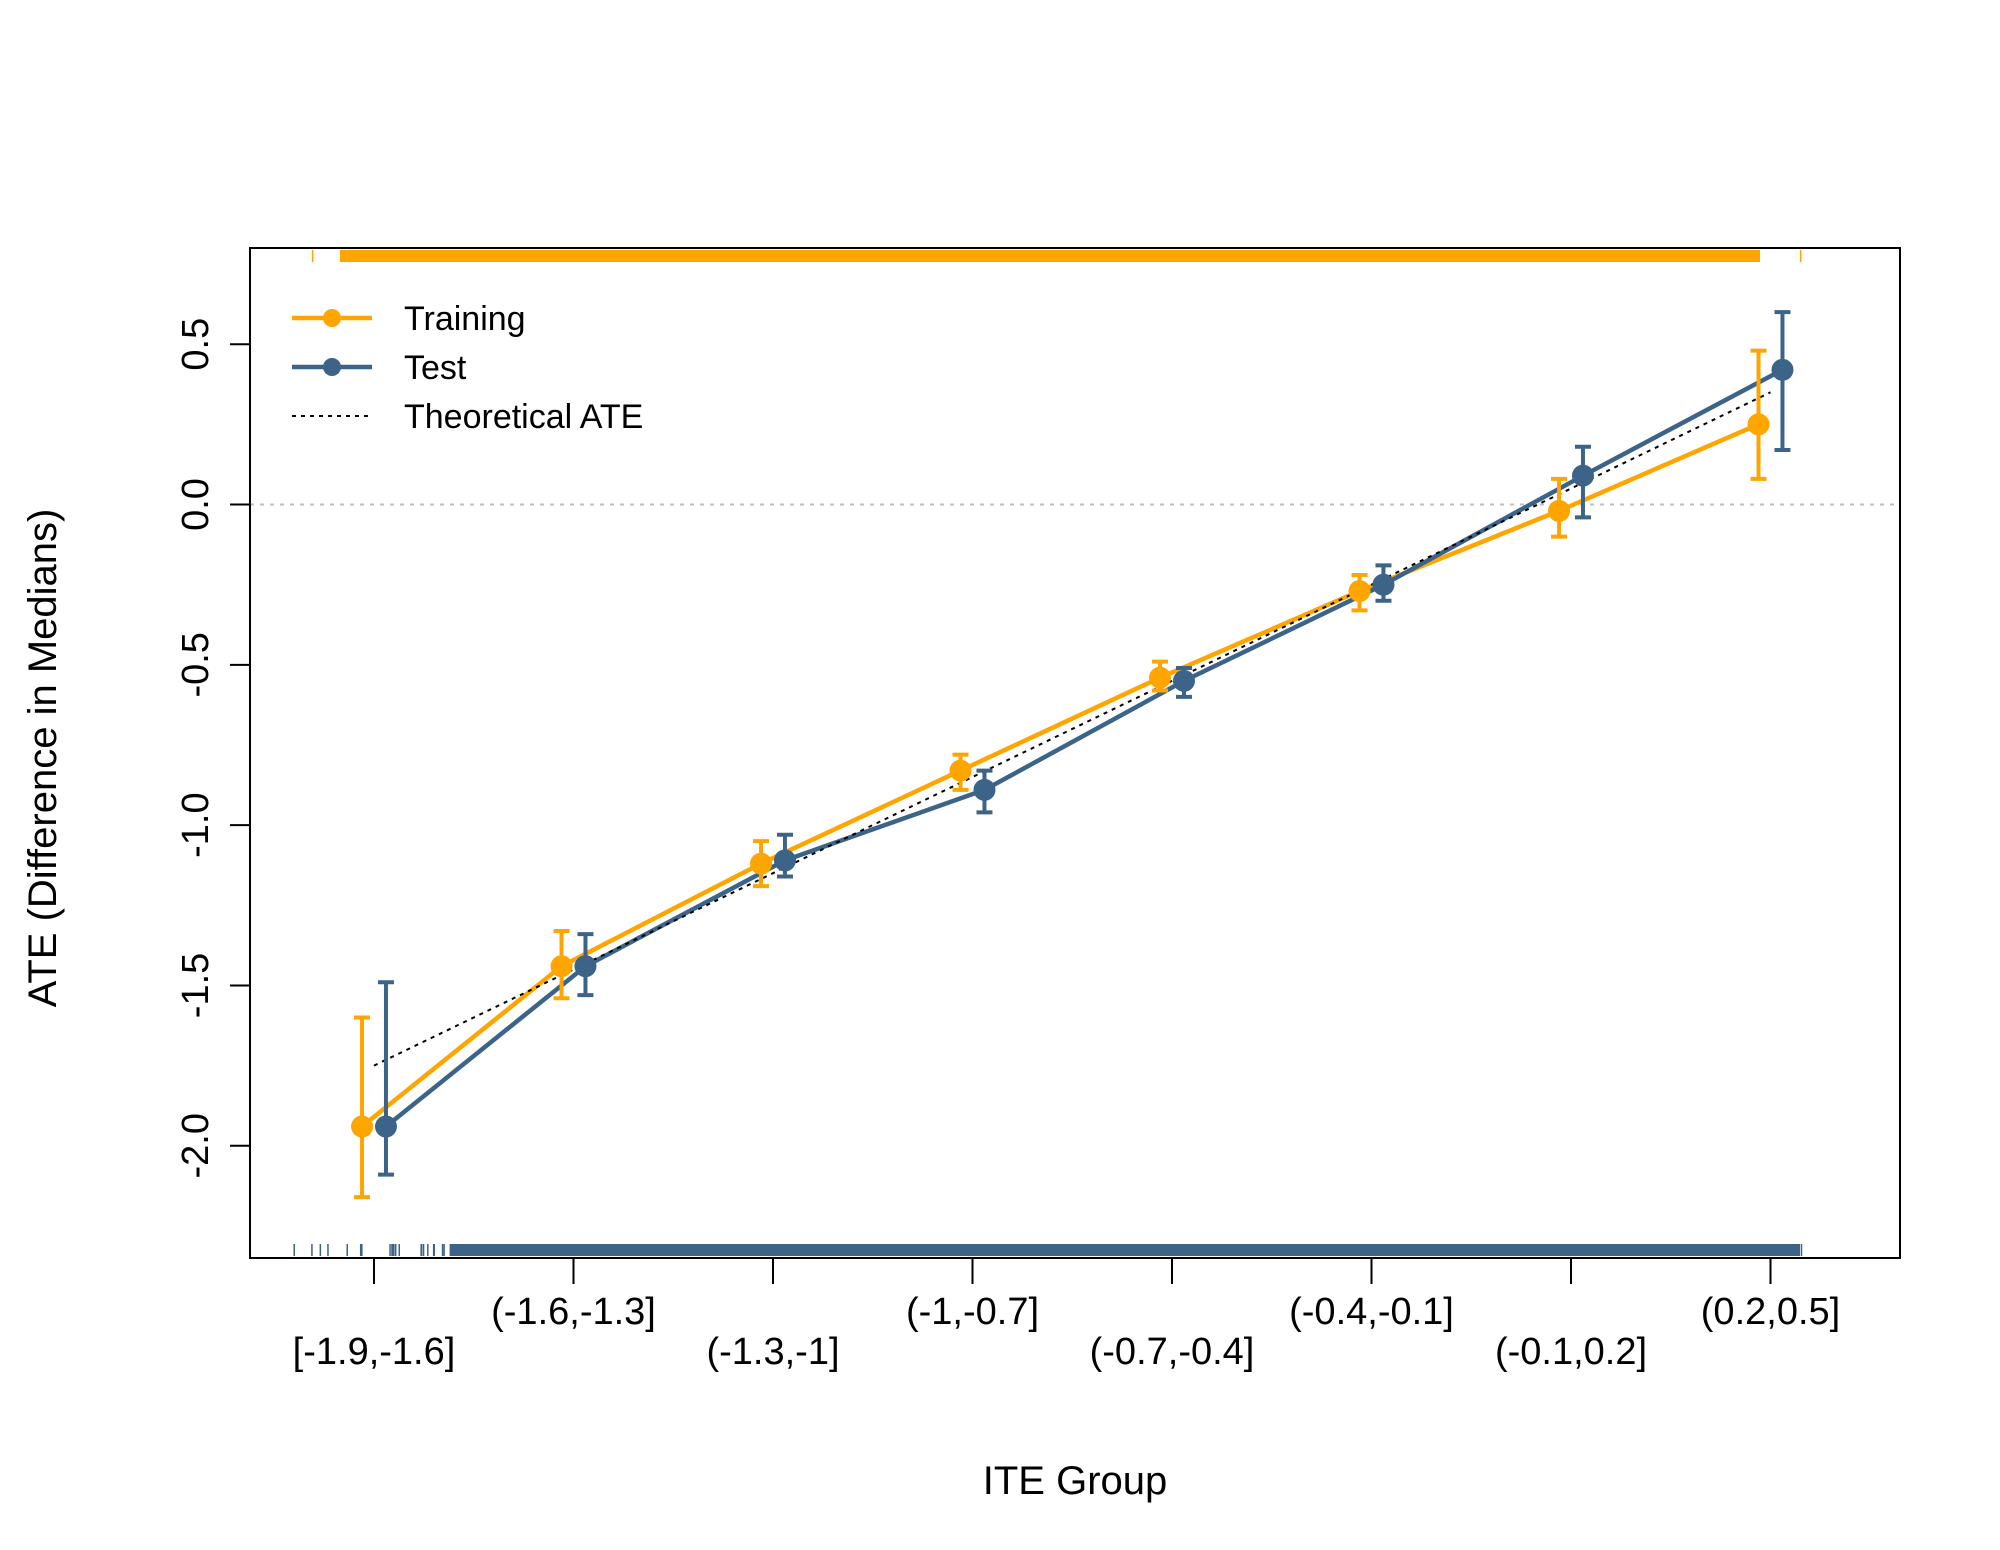  I want to click on legend-label: Theoretical ATE, so click(523, 417).